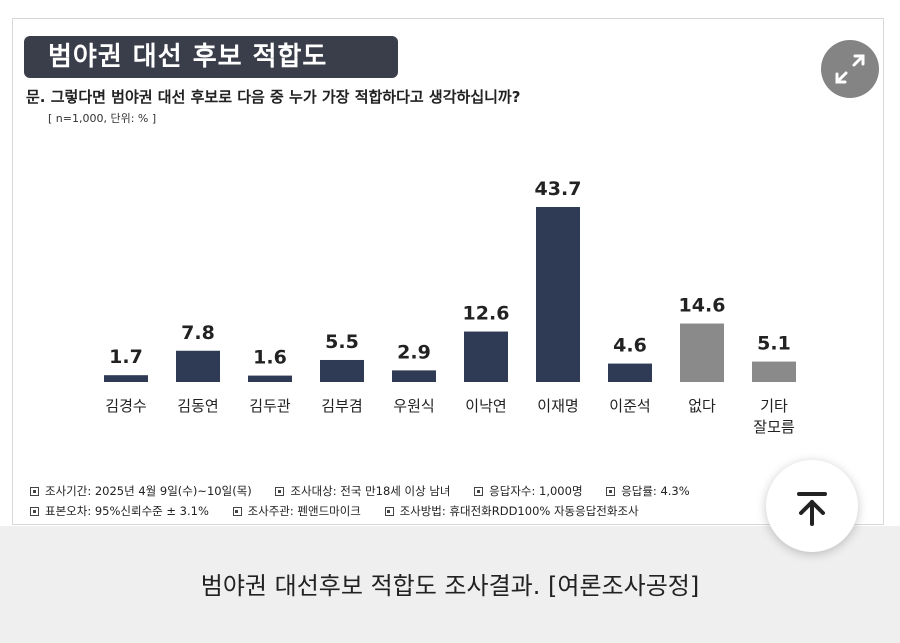 The image size is (900, 643). Describe the element at coordinates (211, 57) in the screenshot. I see `chart-title: 범야권 대선 후보 적합도` at that location.